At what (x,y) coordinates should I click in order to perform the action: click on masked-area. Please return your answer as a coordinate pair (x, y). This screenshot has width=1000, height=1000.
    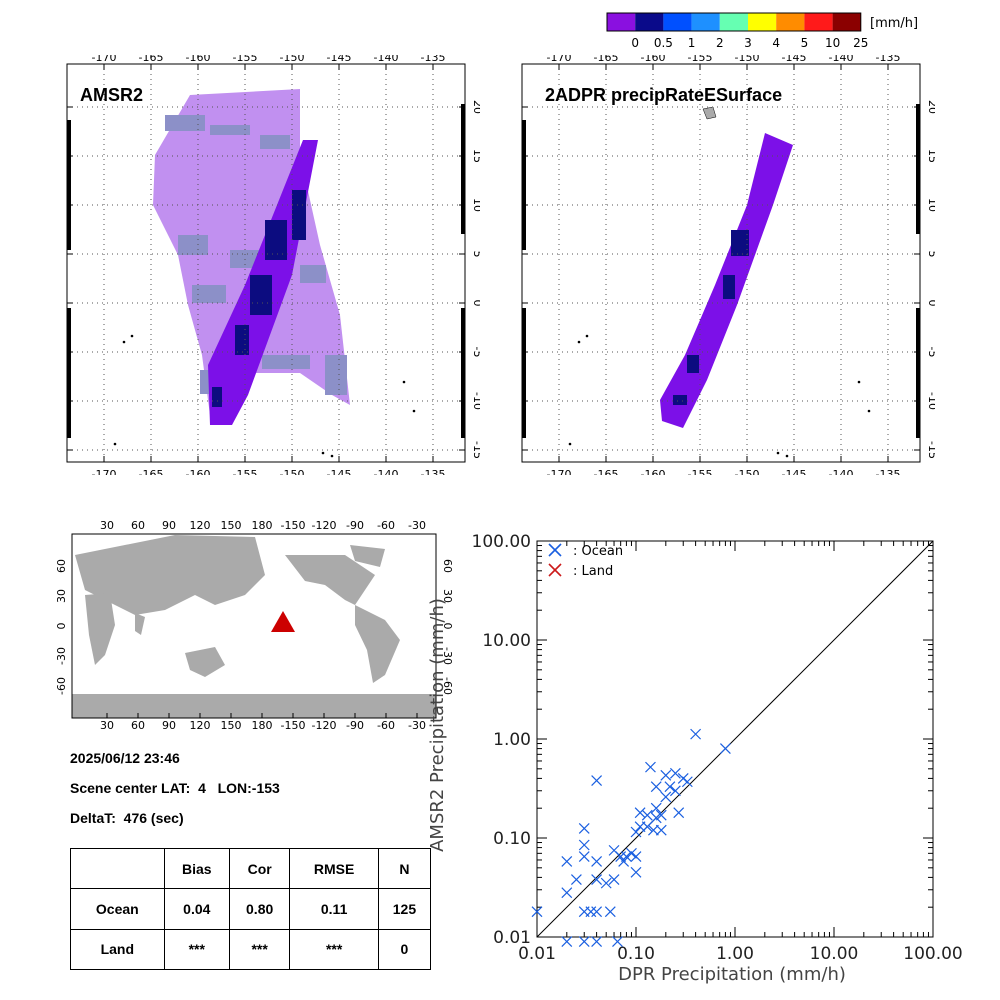
    Looking at the image, I should click on (286, 362).